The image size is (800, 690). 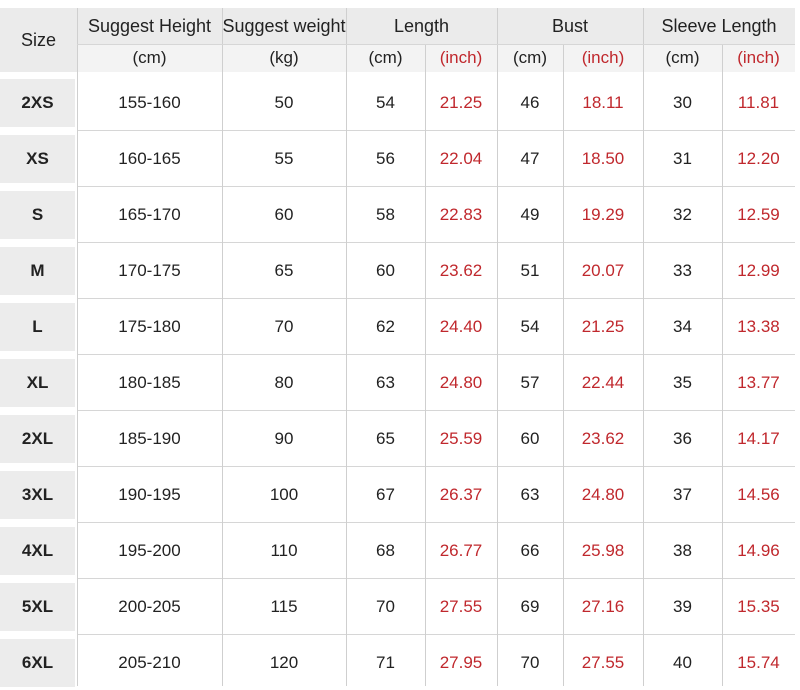 I want to click on table-cell: 190-195, so click(x=149, y=494).